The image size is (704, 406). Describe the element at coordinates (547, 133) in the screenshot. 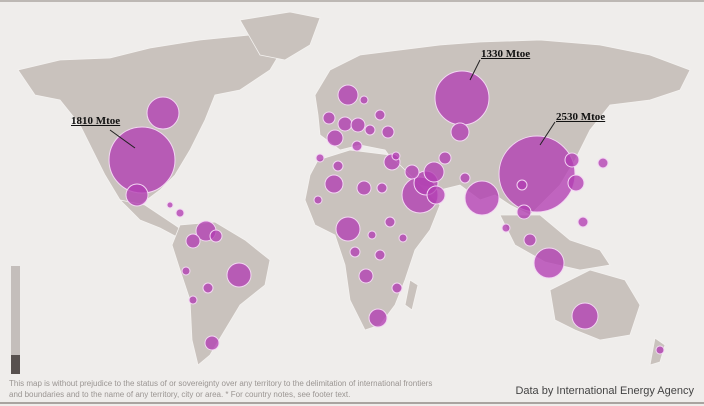

I see `callout-line-china` at that location.